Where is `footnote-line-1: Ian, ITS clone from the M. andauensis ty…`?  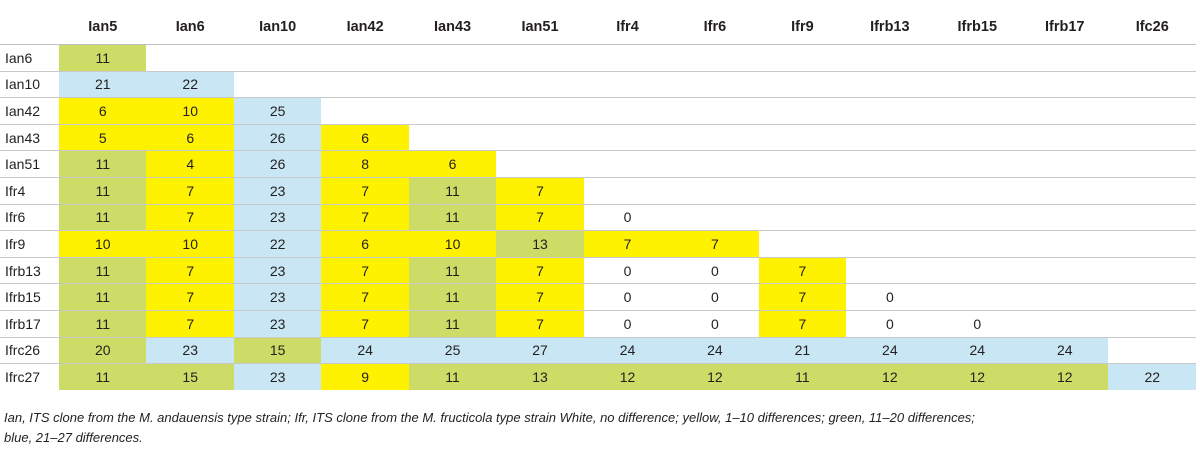
footnote-line-1: Ian, ITS clone from the M. andauensis ty… is located at coordinates (489, 417).